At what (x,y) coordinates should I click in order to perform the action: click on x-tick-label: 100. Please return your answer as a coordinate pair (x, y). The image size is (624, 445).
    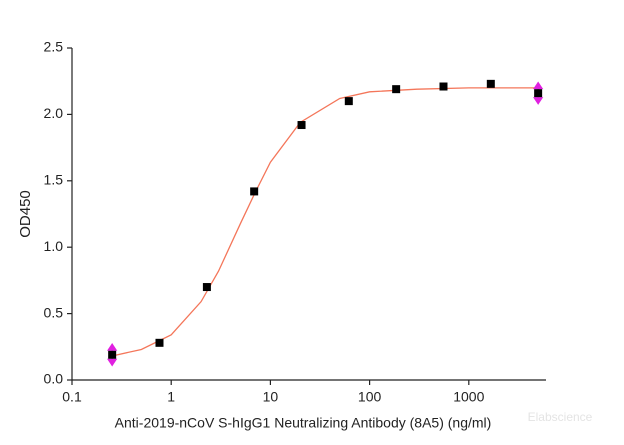
    Looking at the image, I should click on (370, 397).